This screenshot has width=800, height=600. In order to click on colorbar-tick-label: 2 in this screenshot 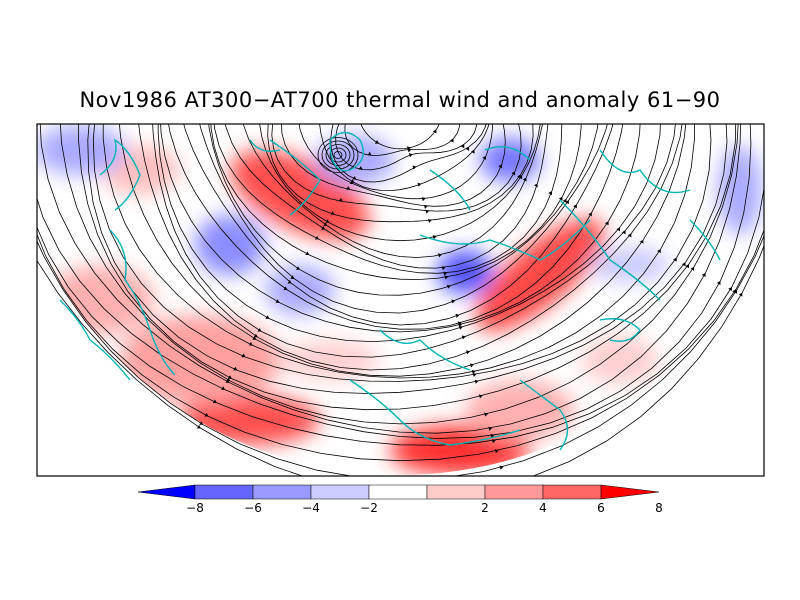, I will do `click(485, 508)`.